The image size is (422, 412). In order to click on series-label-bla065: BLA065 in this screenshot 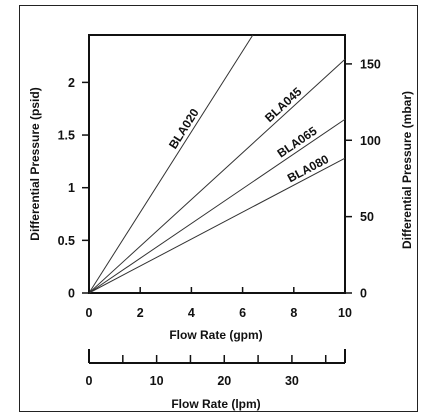, I will do `click(297, 142)`.